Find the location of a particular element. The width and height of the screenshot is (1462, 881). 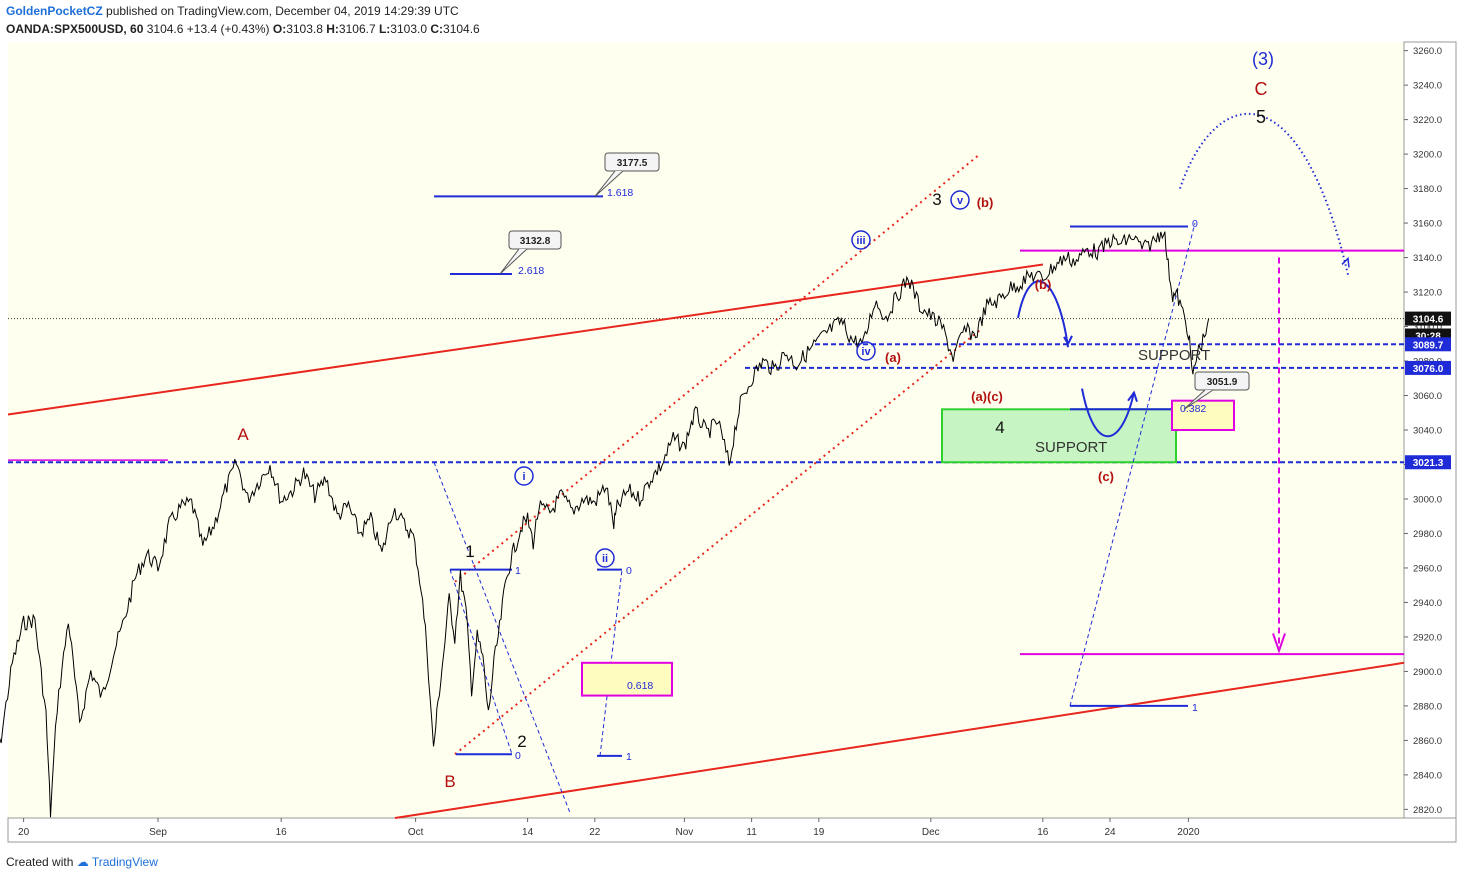

wave-label-ac: (a)(c) is located at coordinates (987, 396).